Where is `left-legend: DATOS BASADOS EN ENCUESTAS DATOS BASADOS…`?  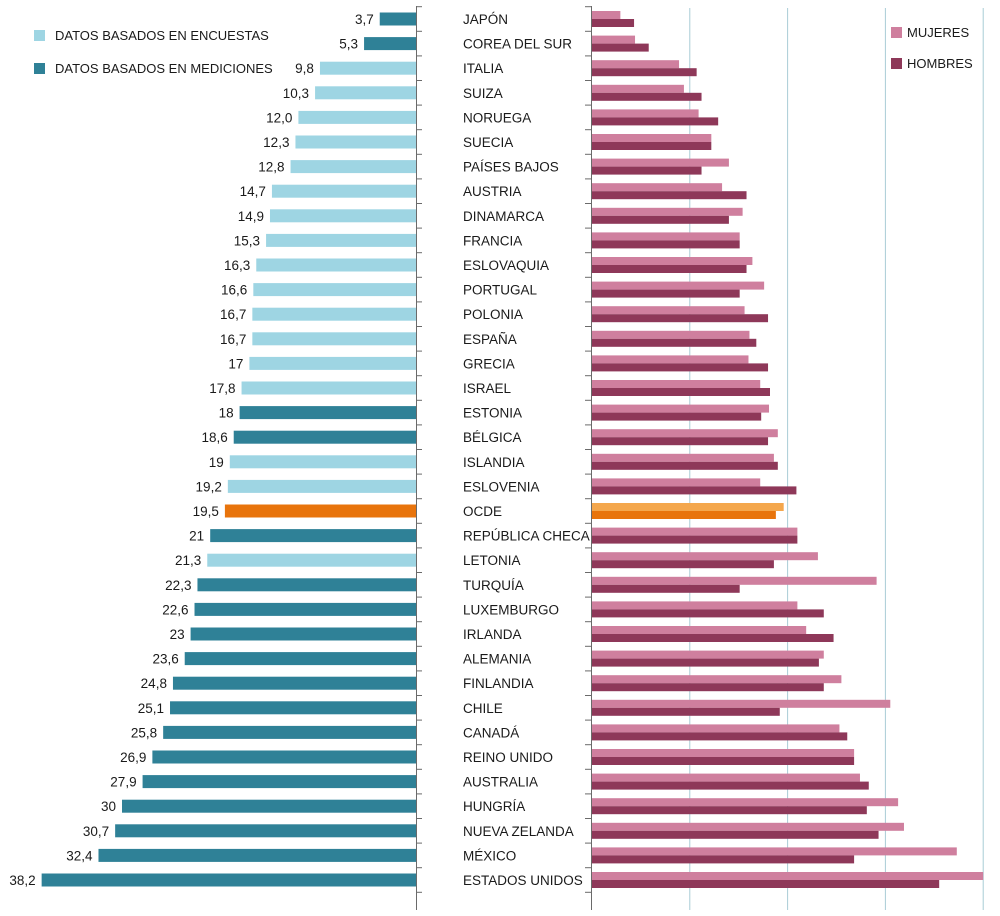
left-legend: DATOS BASADOS EN ENCUESTAS DATOS BASADOS… is located at coordinates (153, 52).